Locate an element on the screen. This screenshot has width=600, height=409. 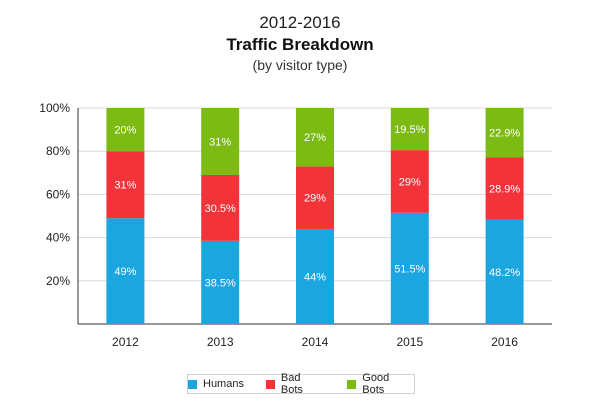
data-label: 22.9% is located at coordinates (504, 134).